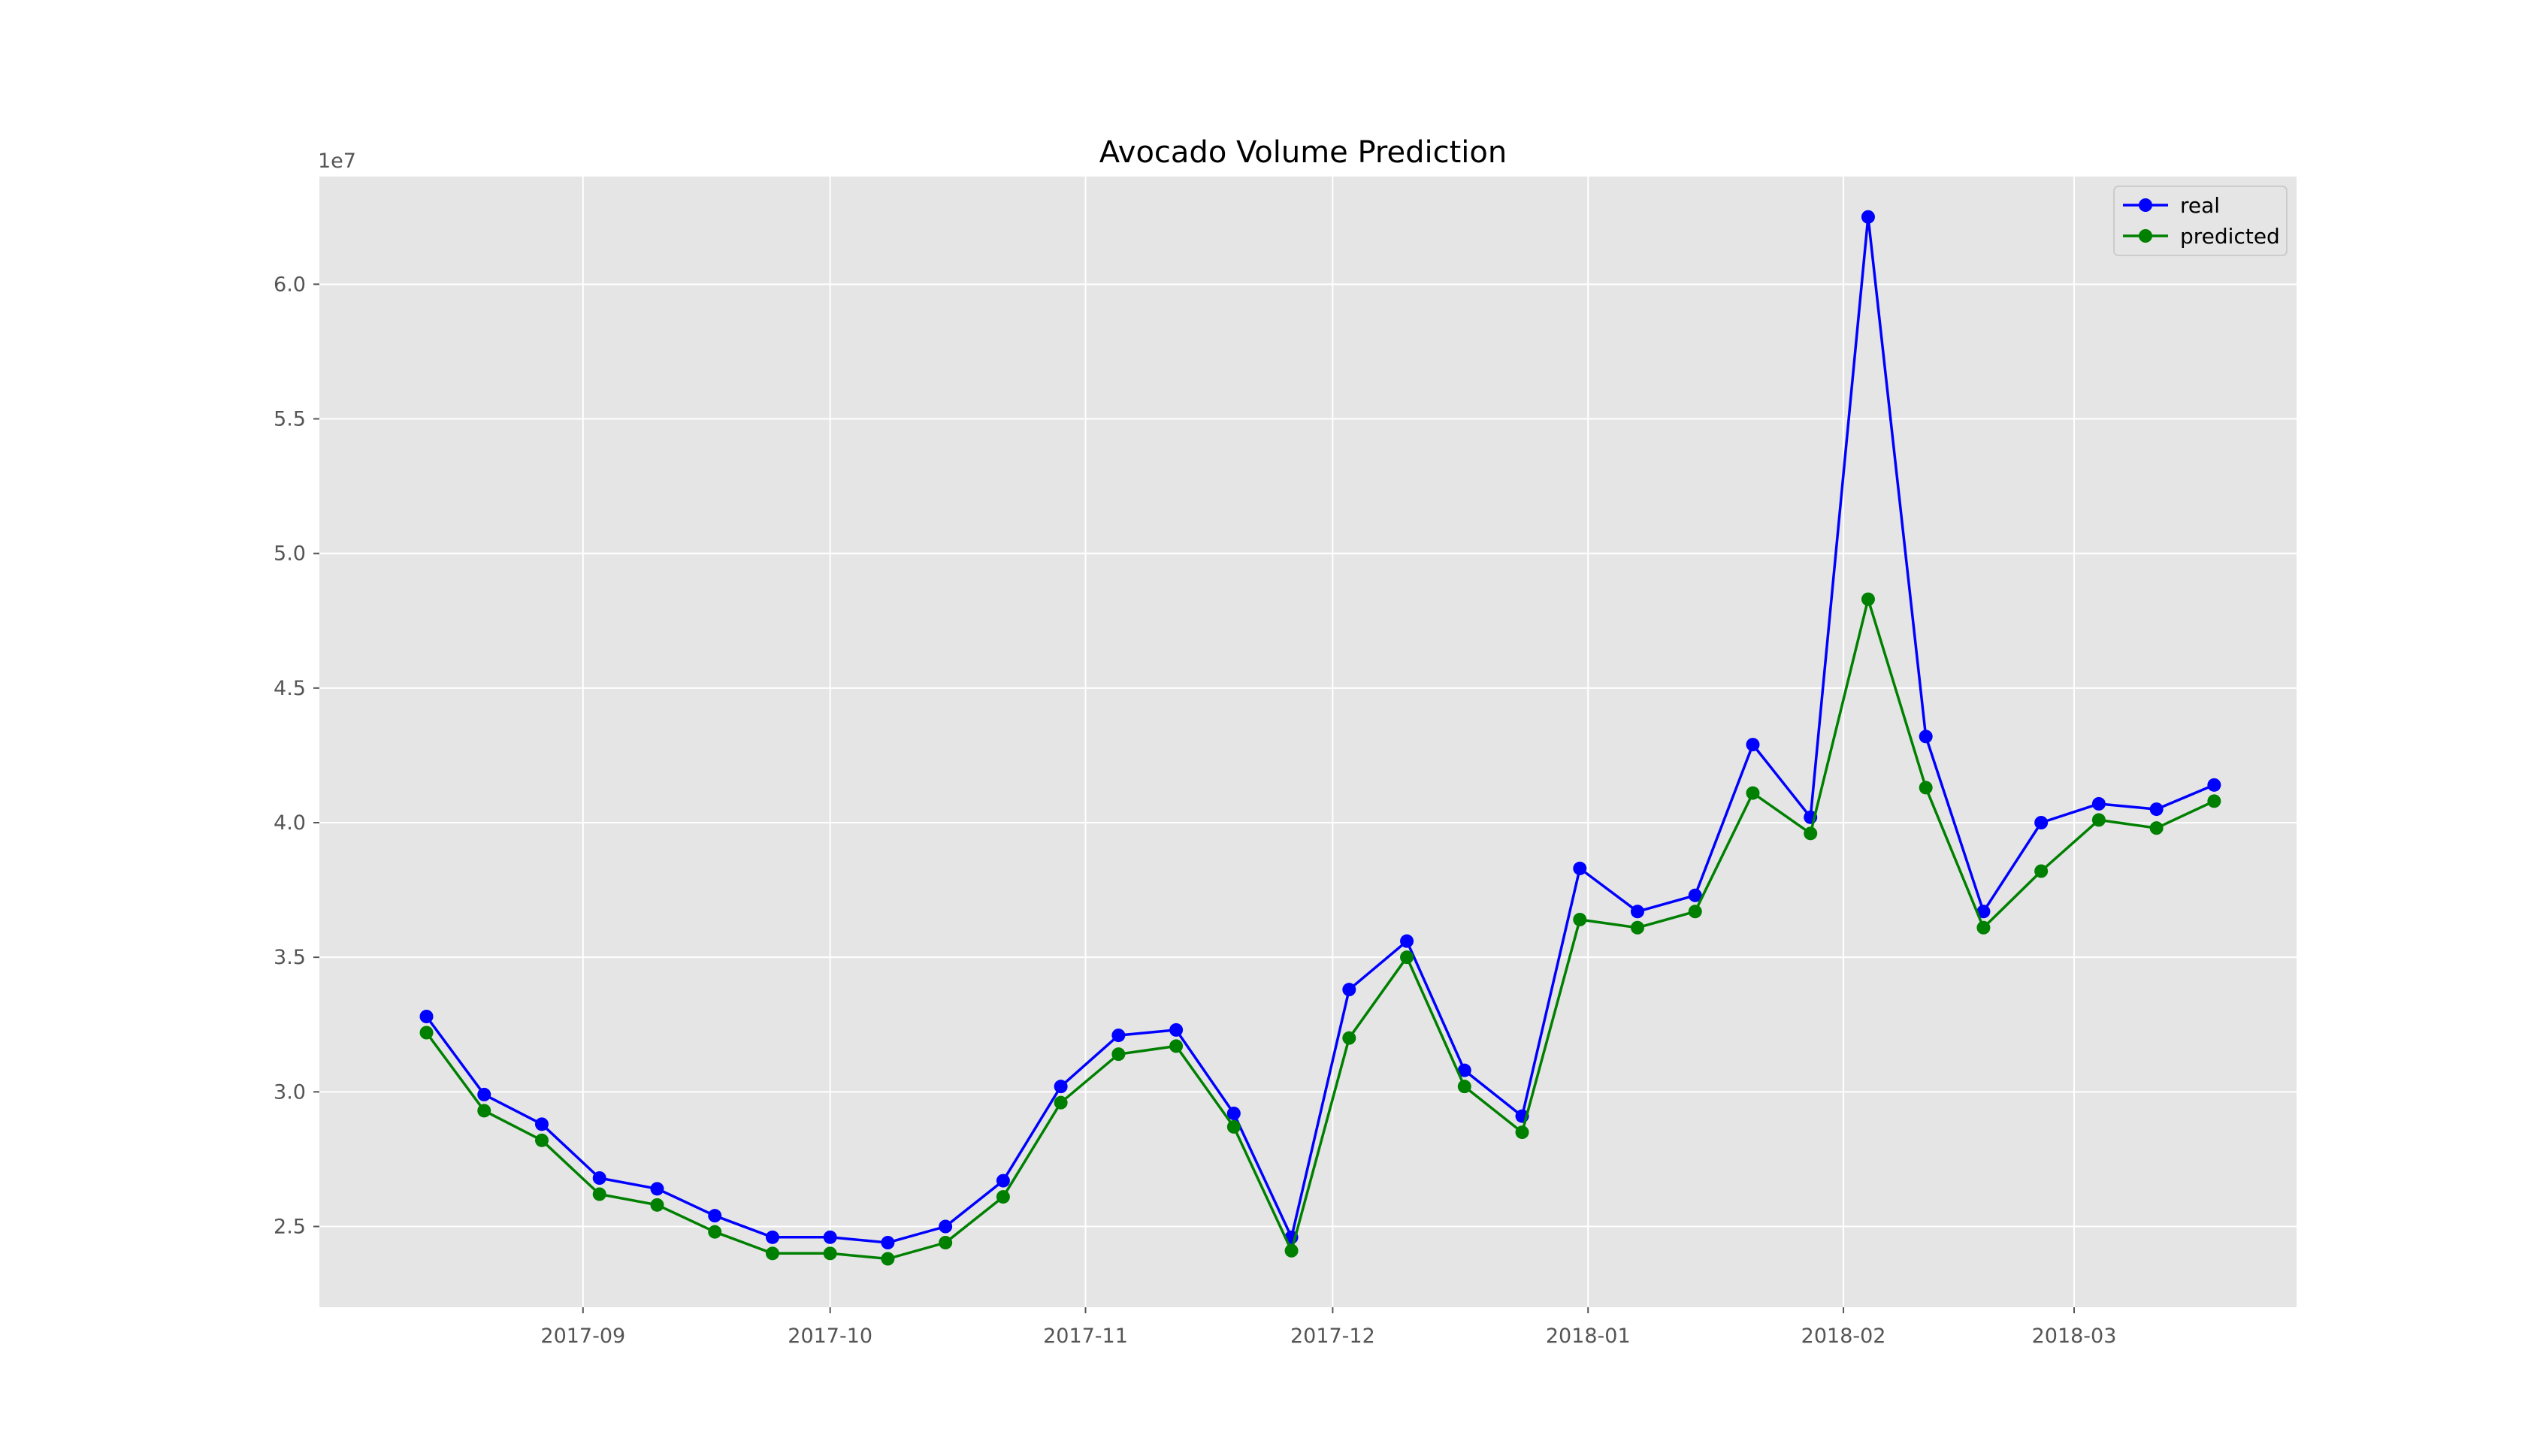 The height and width of the screenshot is (1456, 2525). Describe the element at coordinates (290, 1092) in the screenshot. I see `y-tick-label: 3.0` at that location.